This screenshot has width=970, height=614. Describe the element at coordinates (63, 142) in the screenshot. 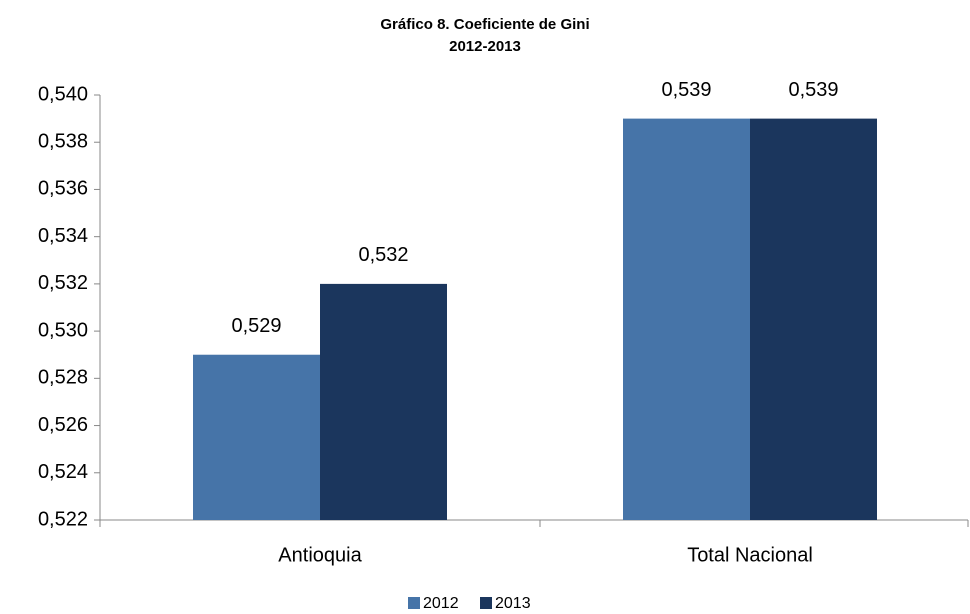

I see `y-tick-label: 0,538` at that location.